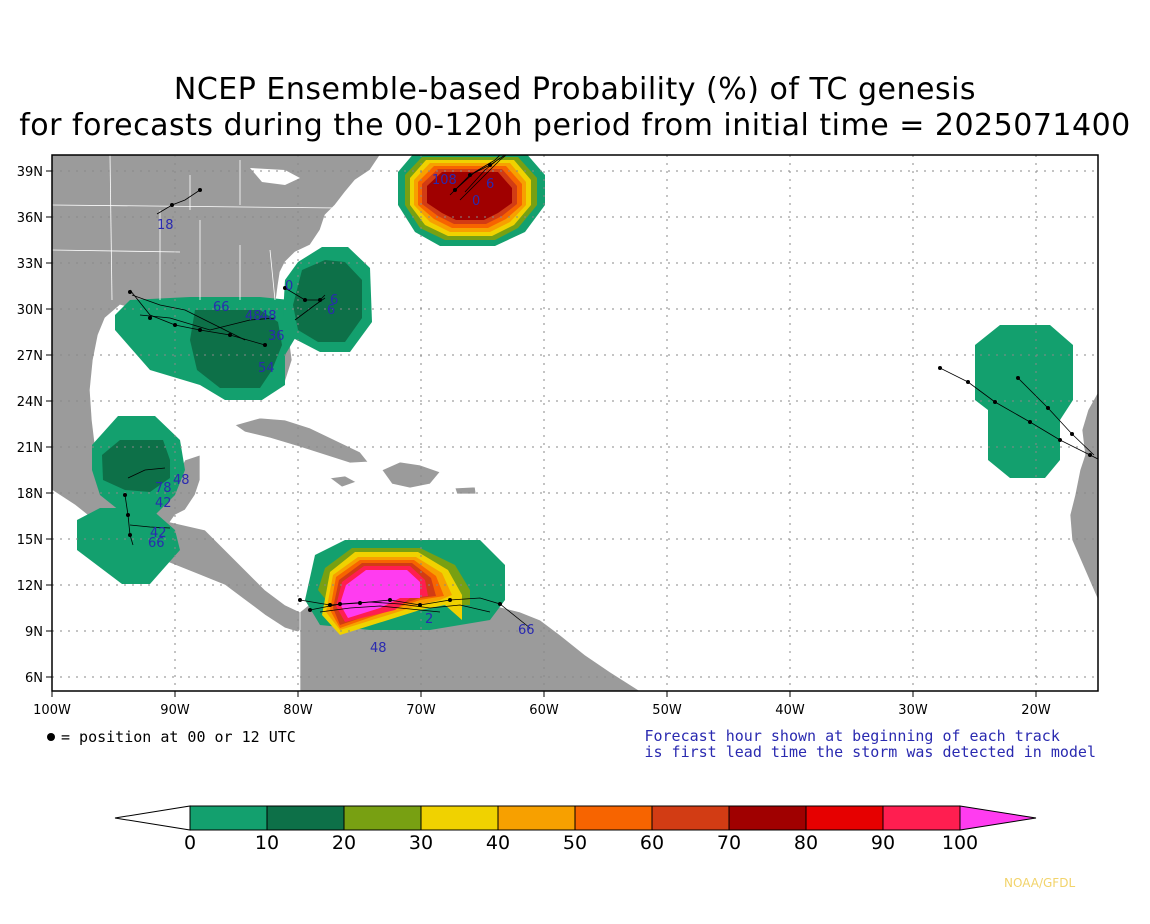  Describe the element at coordinates (30, 402) in the screenshot. I see `lat-label: 24N` at that location.